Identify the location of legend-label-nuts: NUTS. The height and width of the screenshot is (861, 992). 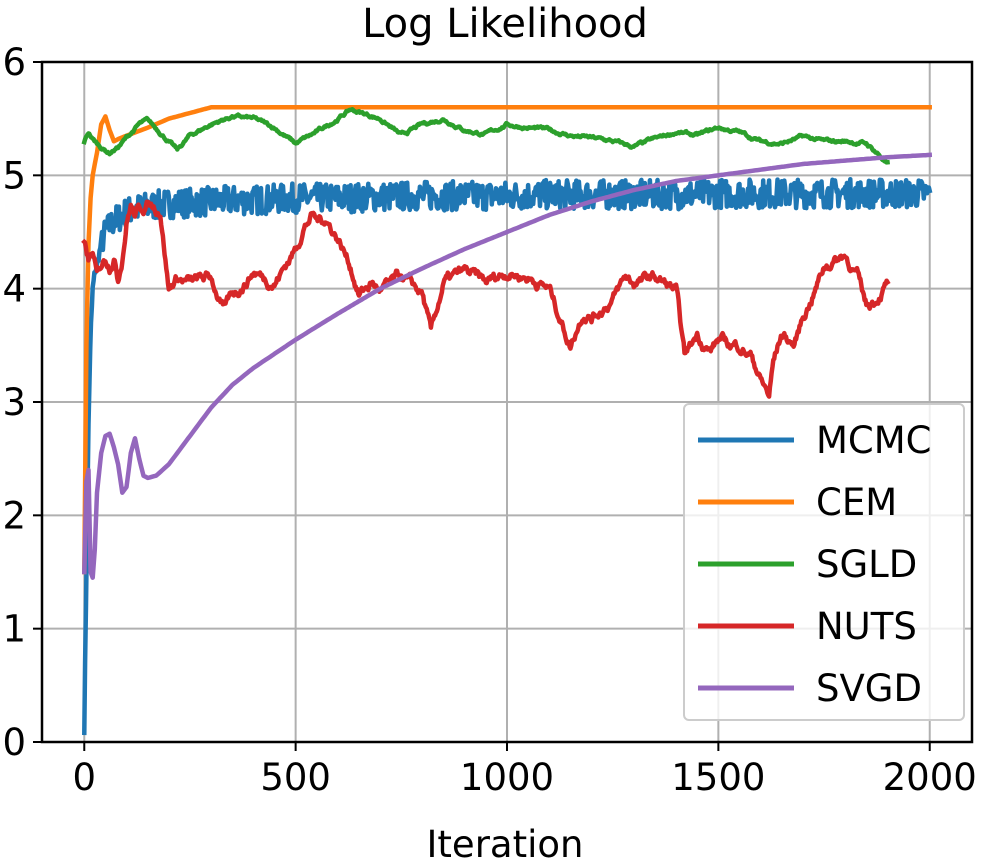
(866, 626).